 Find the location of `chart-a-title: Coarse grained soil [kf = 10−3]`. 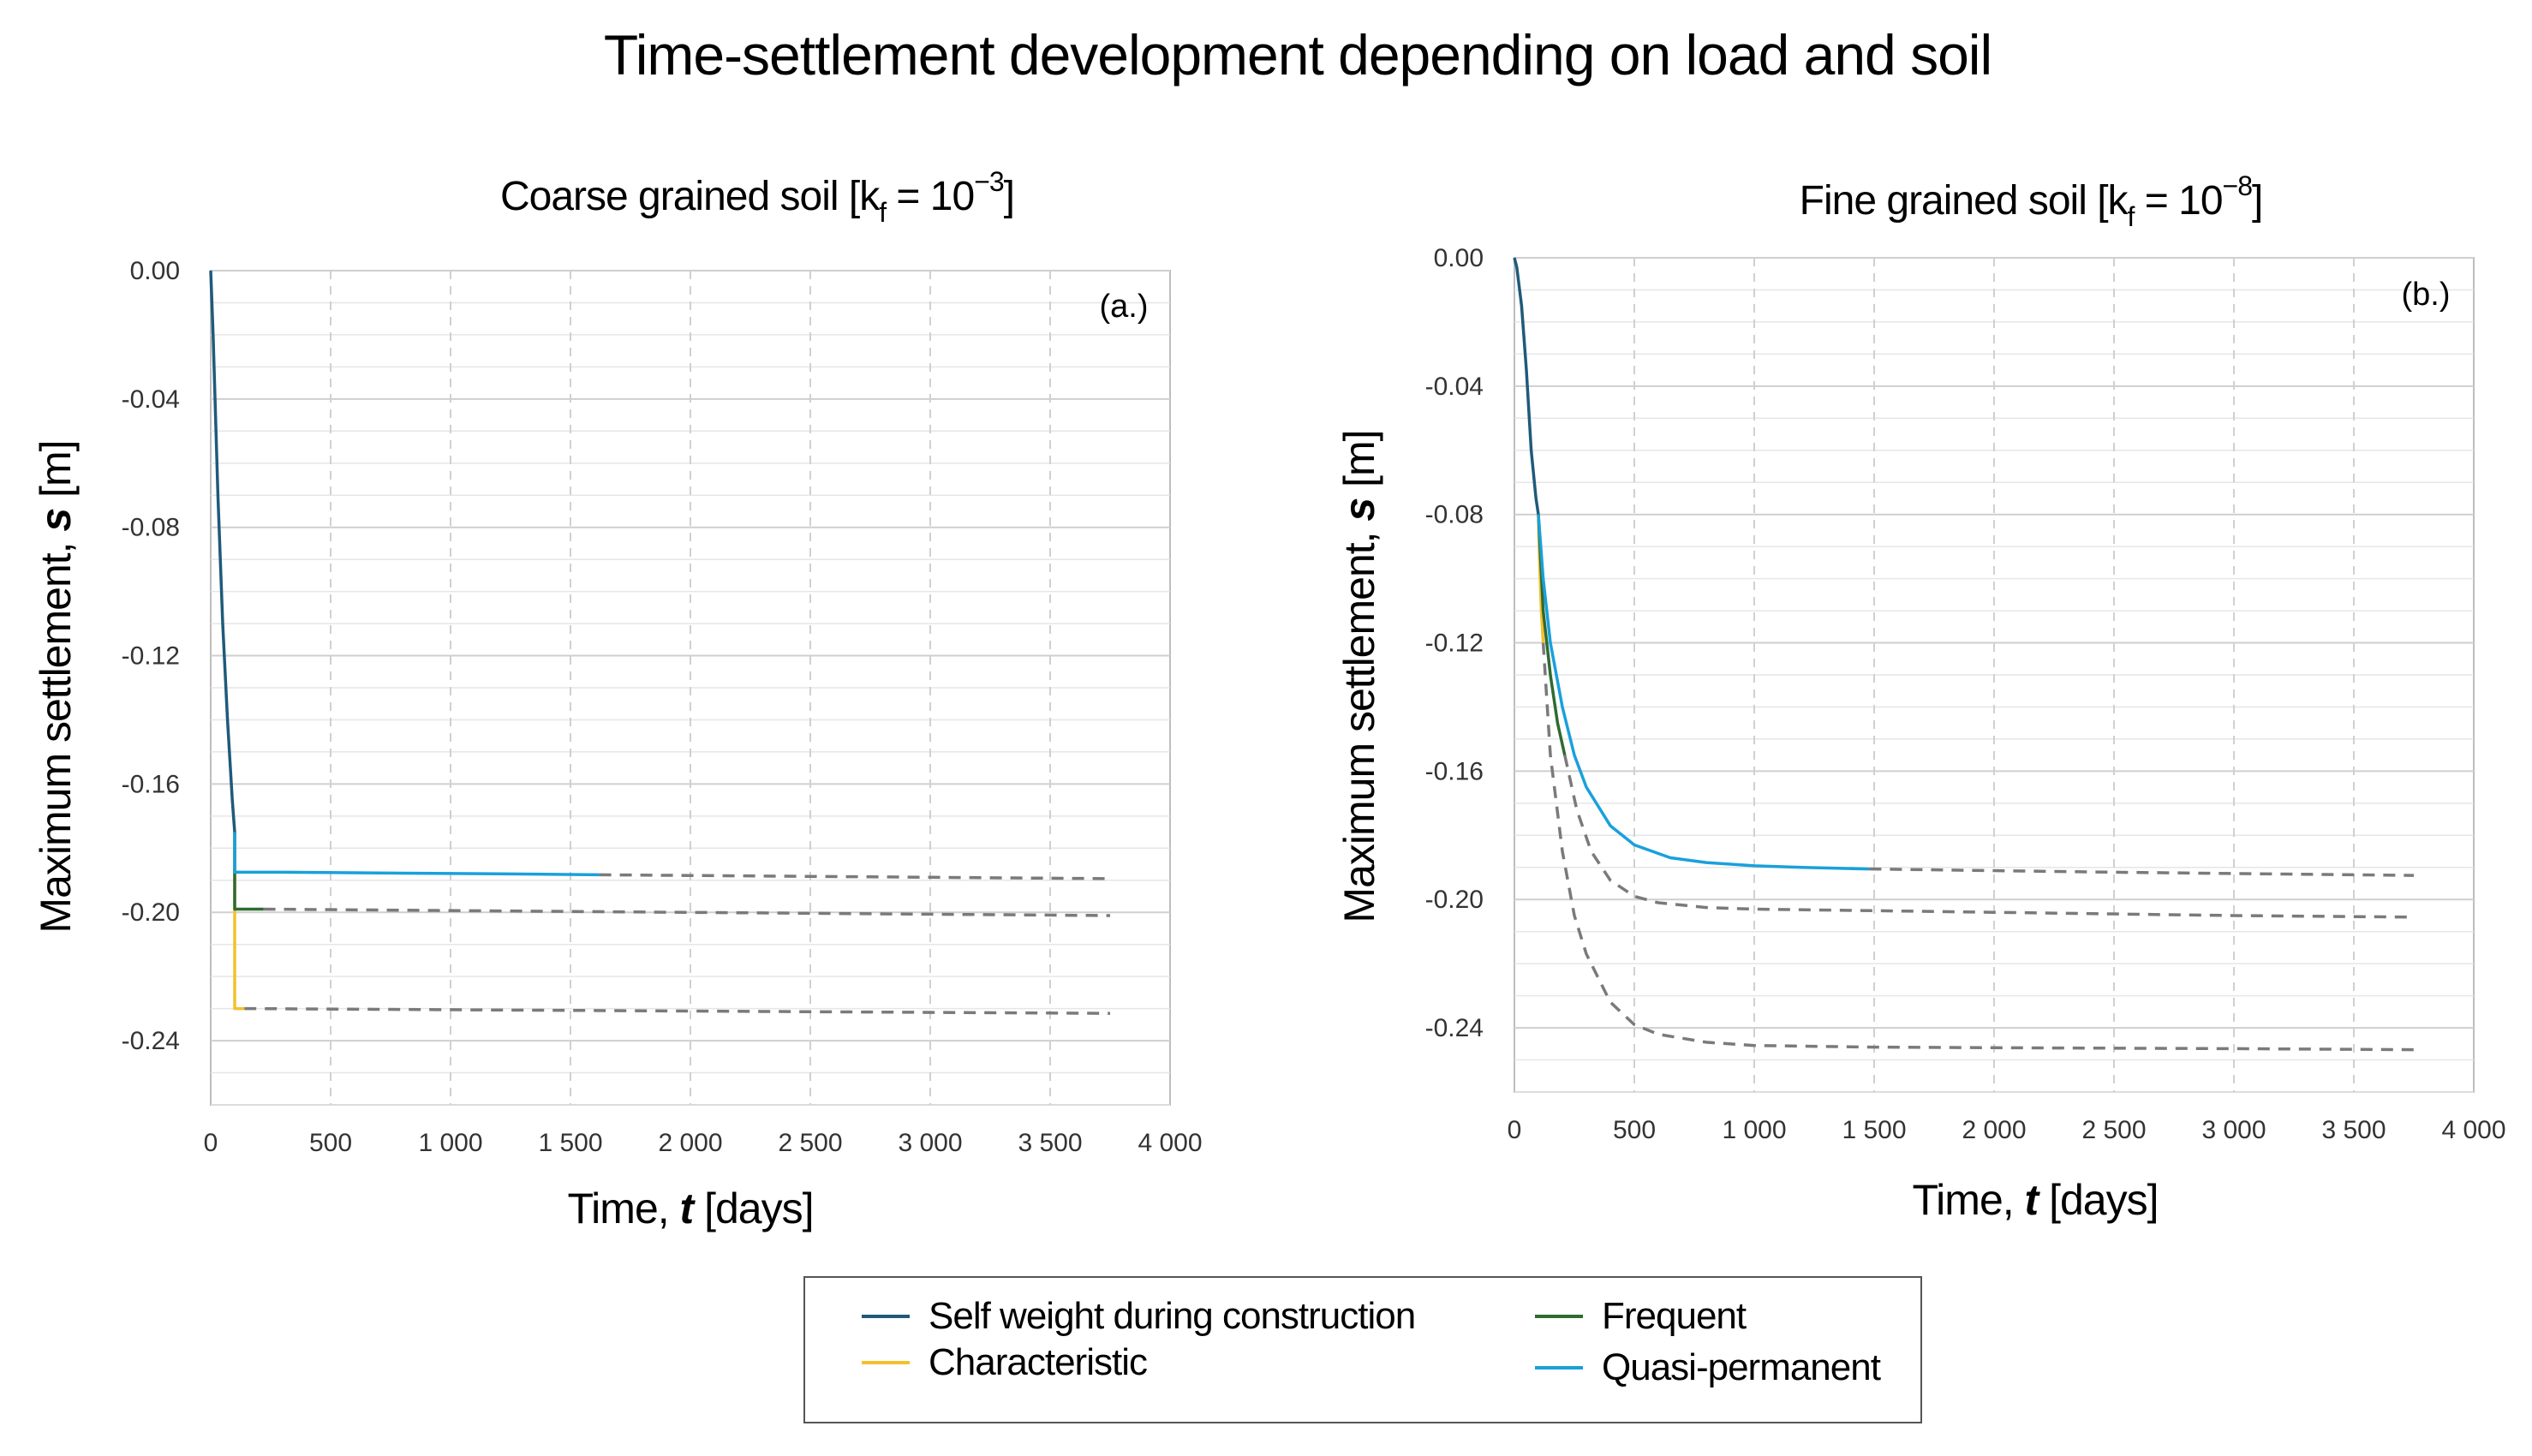

chart-a-title: Coarse grained soil [kf = 10−3] is located at coordinates (757, 197).